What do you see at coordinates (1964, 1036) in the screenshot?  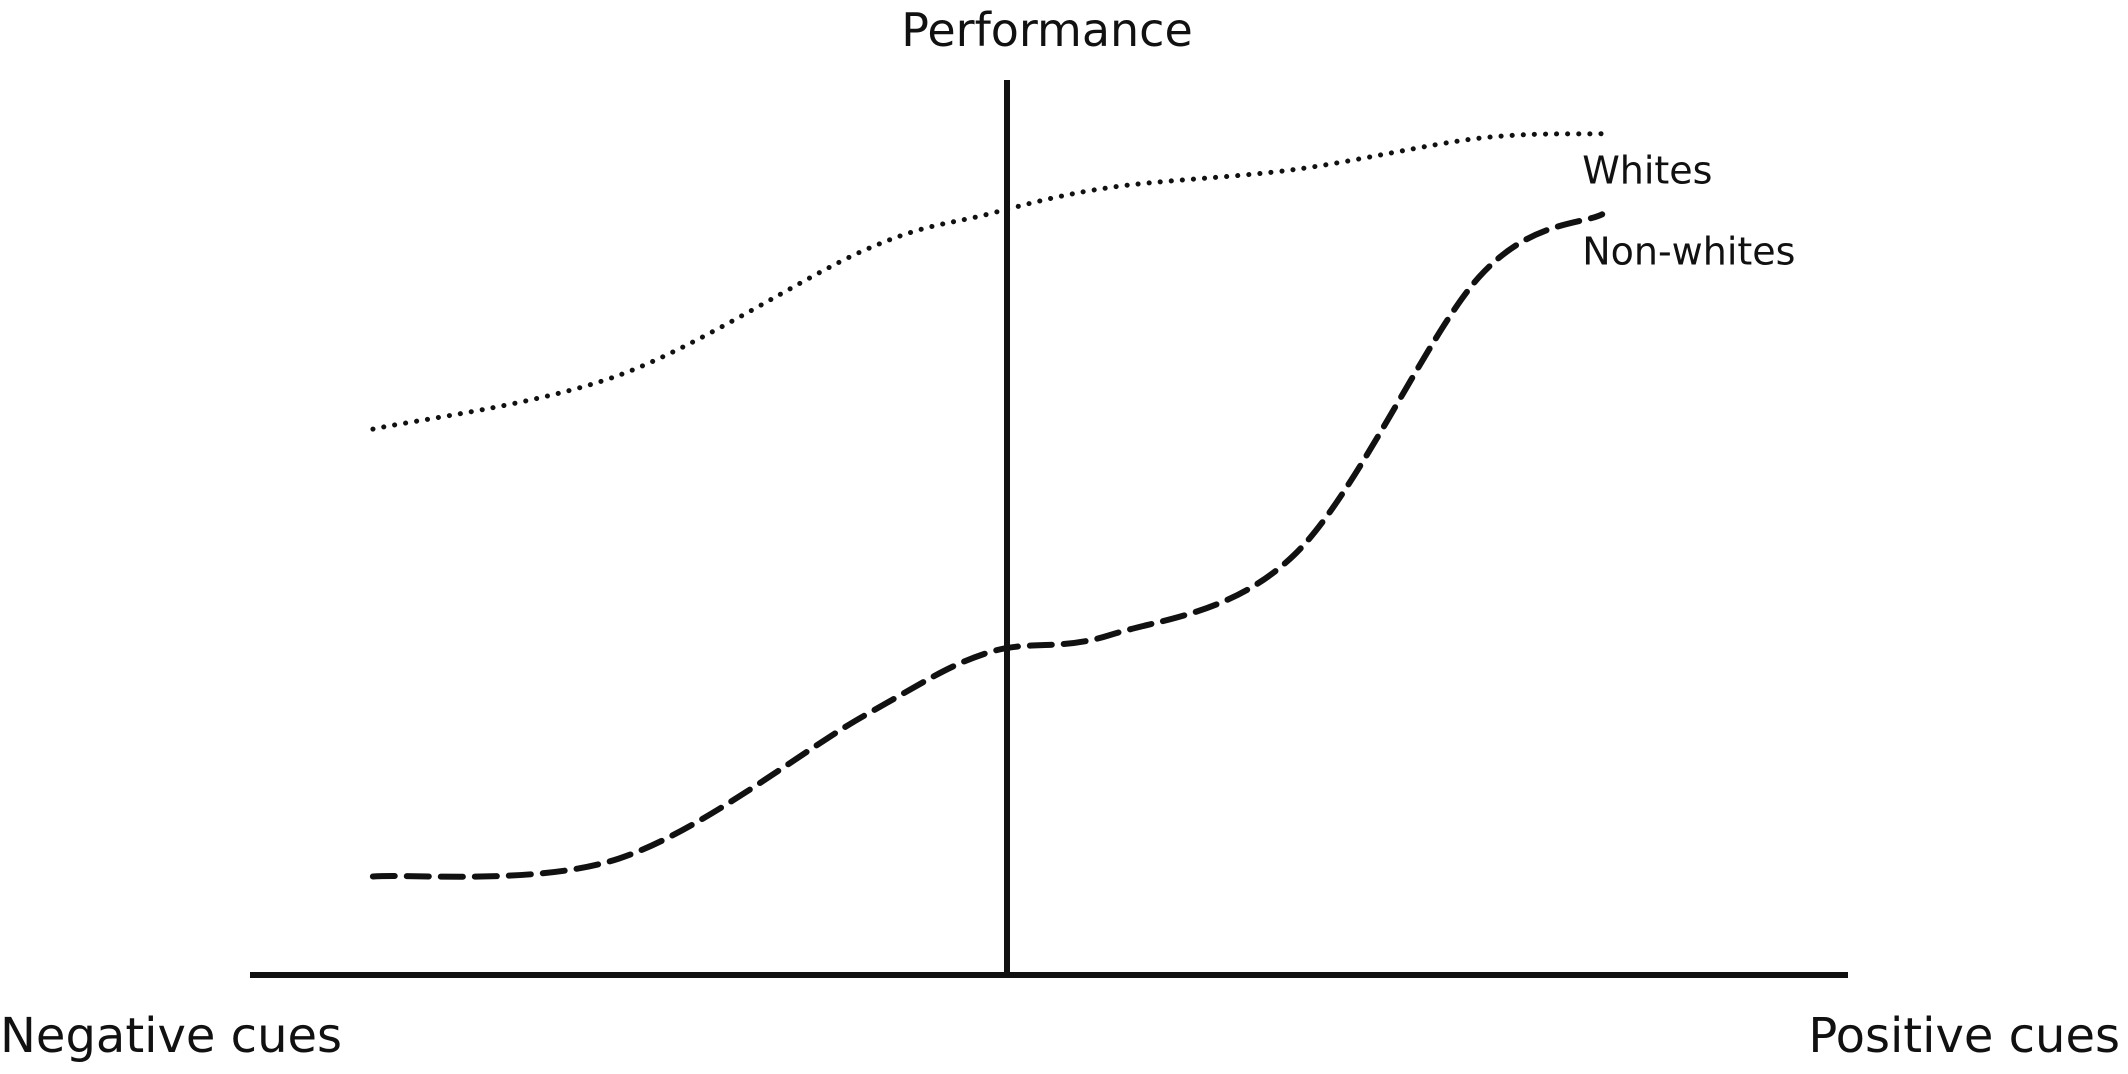 I see `x-axis-label-positive: Positive cues` at bounding box center [1964, 1036].